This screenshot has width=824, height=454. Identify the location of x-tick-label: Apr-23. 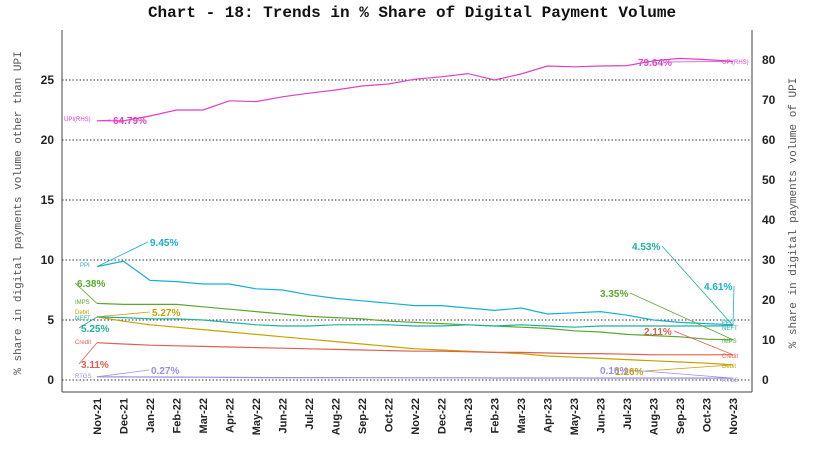
(549, 415).